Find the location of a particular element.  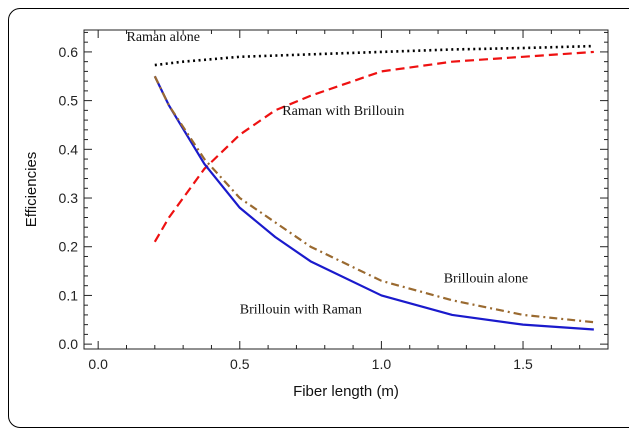

y-tick-label: 0.1 is located at coordinates (69, 295).